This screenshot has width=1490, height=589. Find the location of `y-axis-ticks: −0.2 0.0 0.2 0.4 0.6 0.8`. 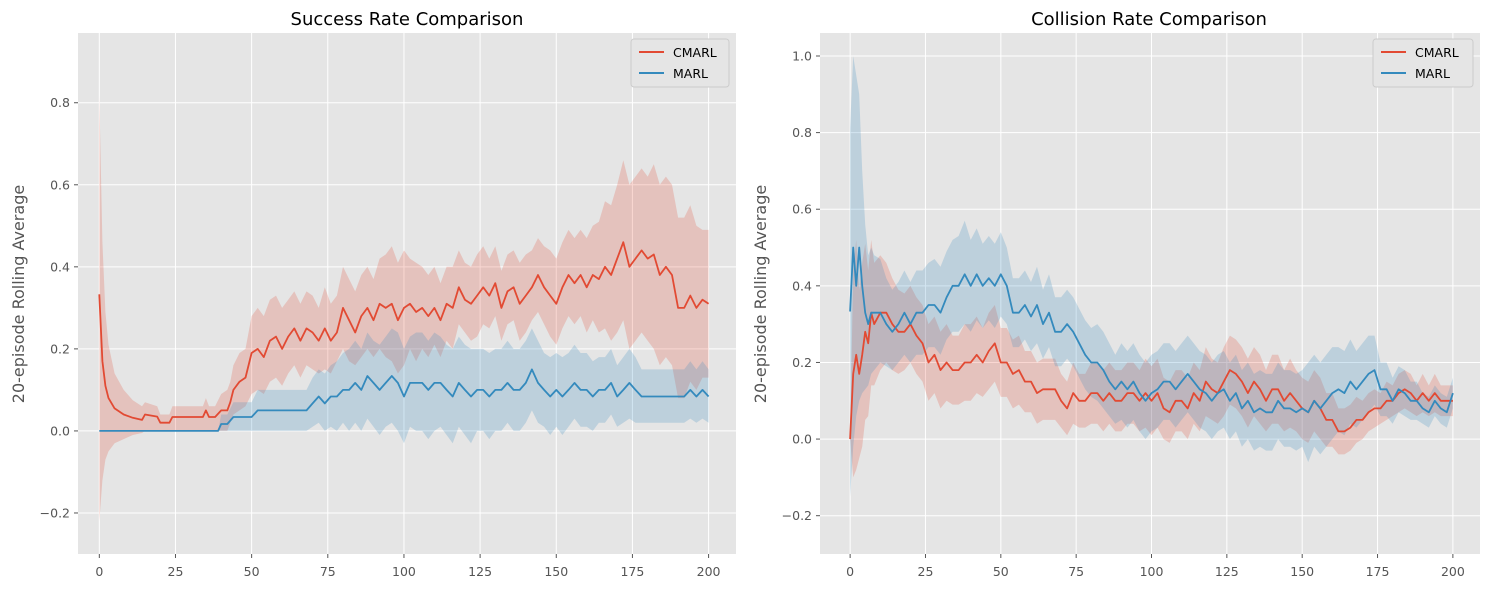

y-axis-ticks: −0.2 0.0 0.2 0.4 0.6 0.8 is located at coordinates (59, 307).